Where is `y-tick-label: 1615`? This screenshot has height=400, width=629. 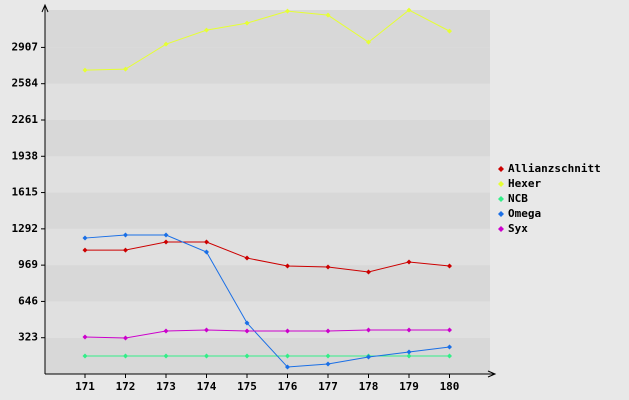
y-tick-label: 1615 is located at coordinates (25, 192).